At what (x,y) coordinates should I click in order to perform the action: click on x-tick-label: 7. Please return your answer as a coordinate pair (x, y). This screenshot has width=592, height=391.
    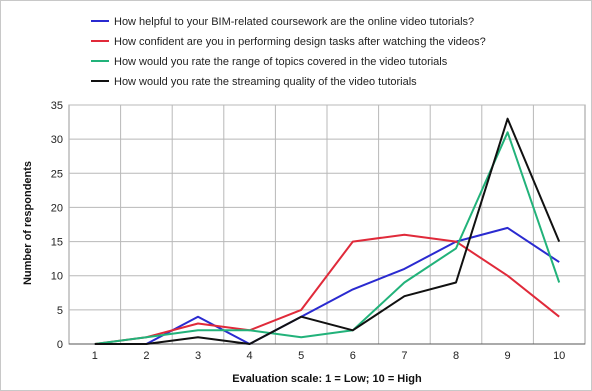
    Looking at the image, I should click on (404, 356).